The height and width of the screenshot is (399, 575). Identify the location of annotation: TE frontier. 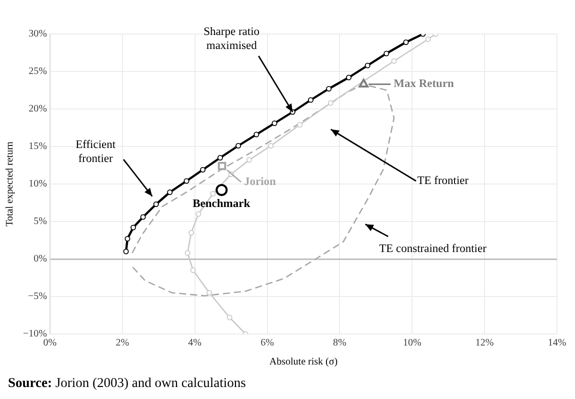
(443, 181).